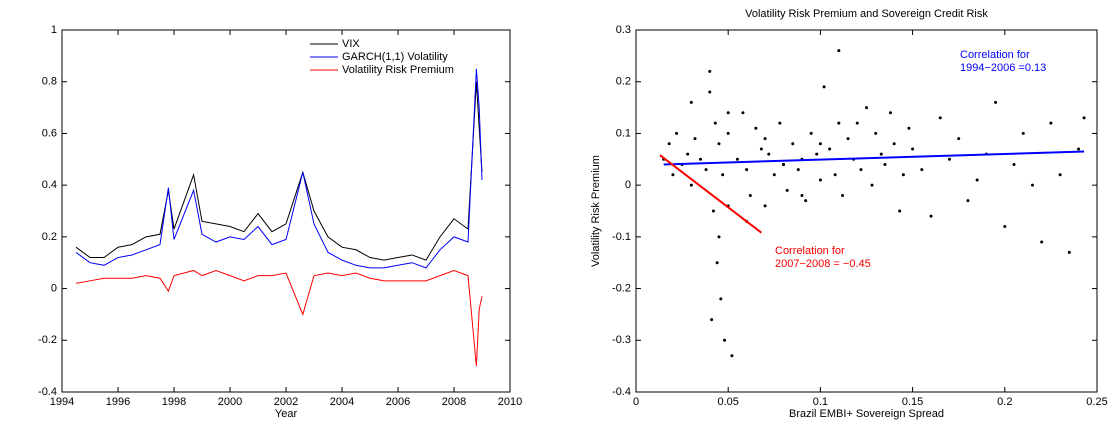 The width and height of the screenshot is (1114, 428). I want to click on y-tick-label: -0.3, so click(621, 340).